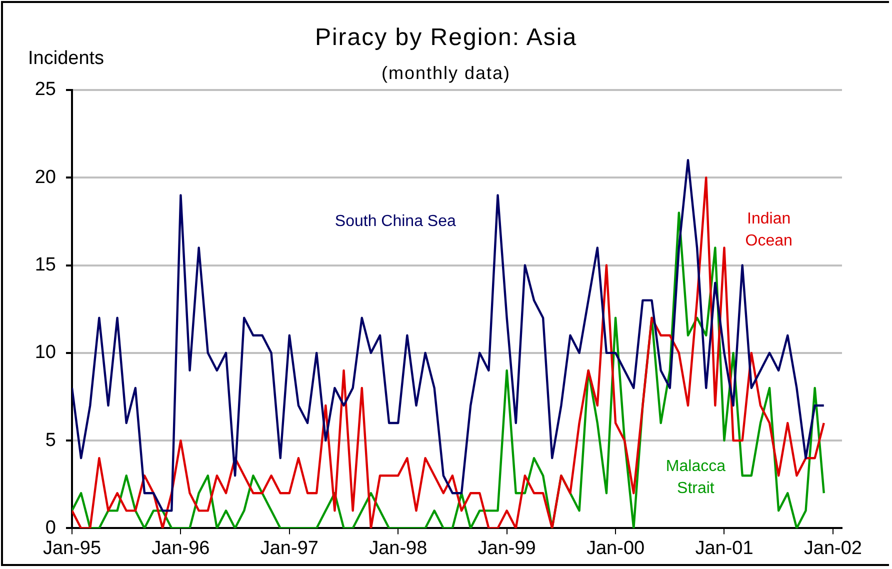  What do you see at coordinates (45, 265) in the screenshot?
I see `y-tick-label: 15` at bounding box center [45, 265].